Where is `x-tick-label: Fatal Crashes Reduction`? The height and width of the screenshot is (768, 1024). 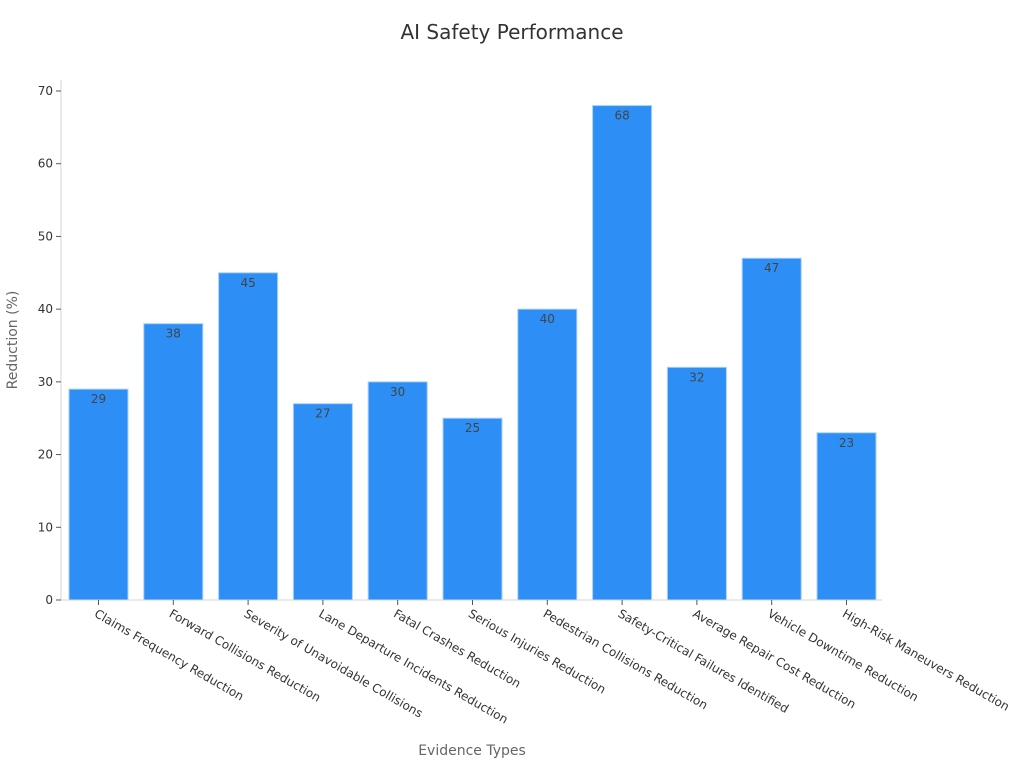 x-tick-label: Fatal Crashes Reduction is located at coordinates (457, 648).